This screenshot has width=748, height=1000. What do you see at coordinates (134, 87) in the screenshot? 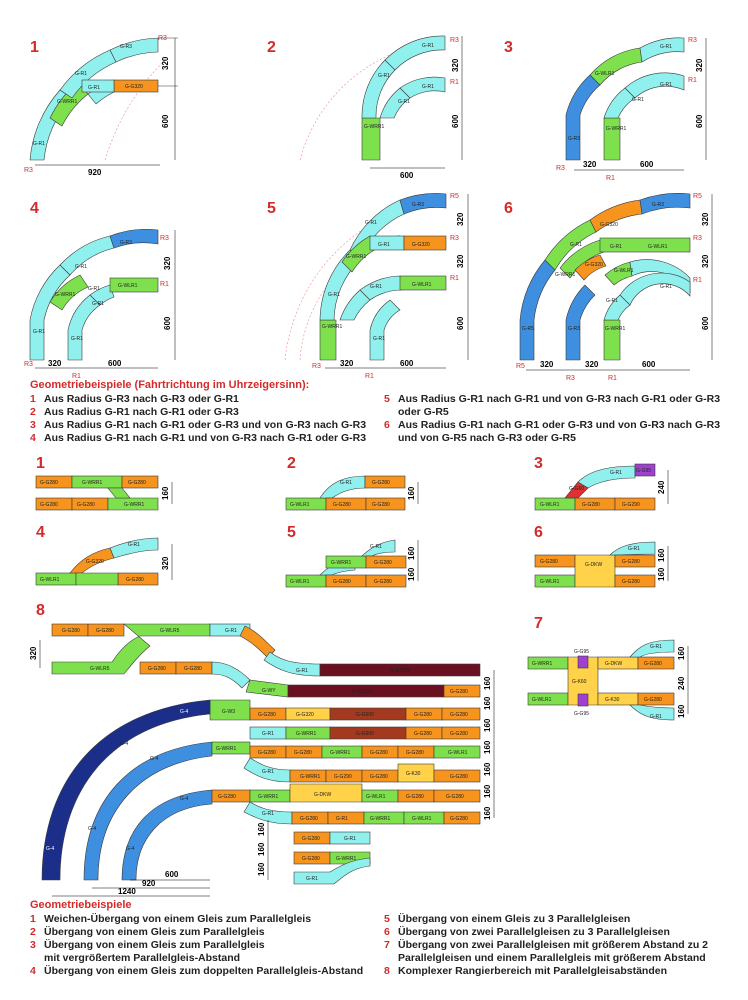
I see `svg-text: G-G320` at bounding box center [134, 87].